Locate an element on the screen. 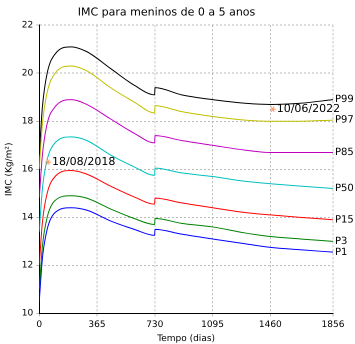  x-tick-label: 0 is located at coordinates (39, 325).